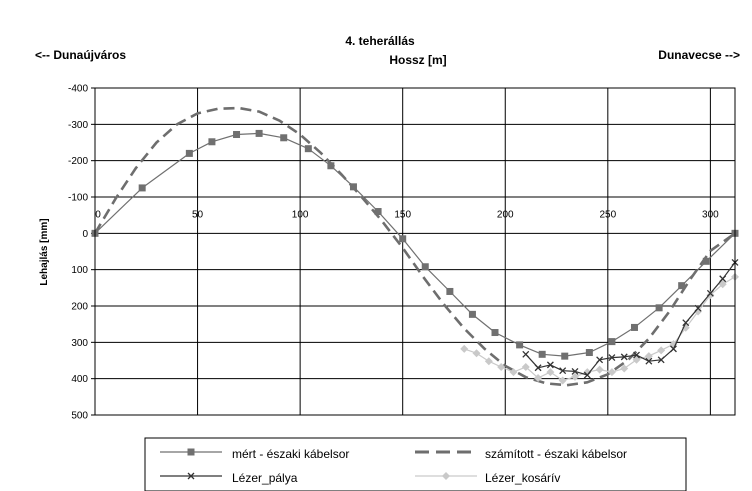 Image resolution: width=752 pixels, height=491 pixels. I want to click on x-tick-label: 0, so click(98, 214).